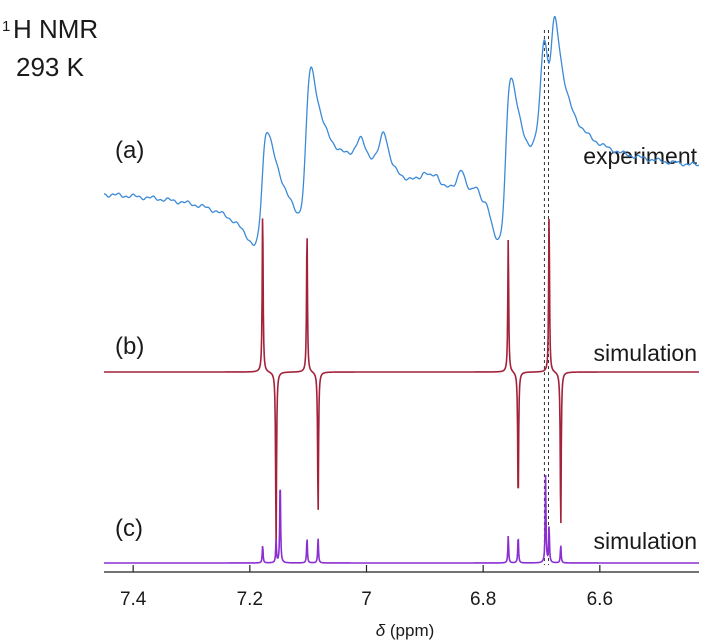  What do you see at coordinates (129, 528) in the screenshot?
I see `panel-label-c: (c)` at bounding box center [129, 528].